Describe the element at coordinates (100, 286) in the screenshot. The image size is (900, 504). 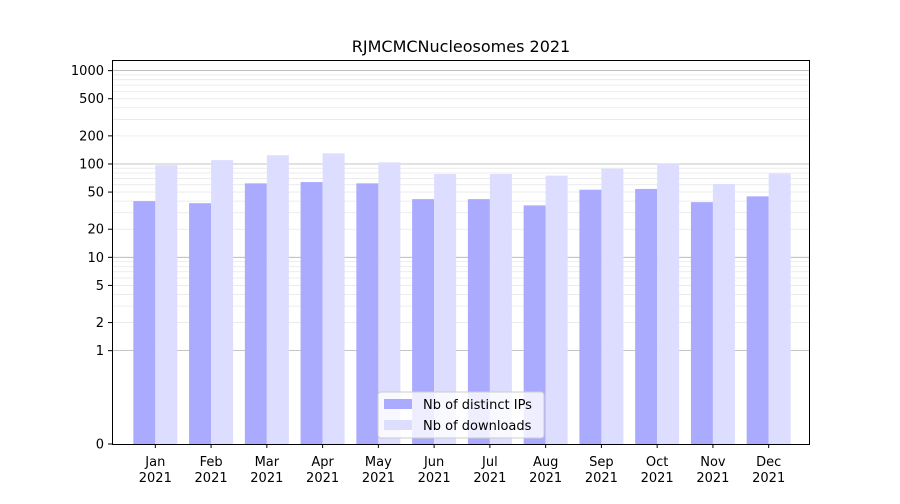
I see `y-tick-label: 5` at that location.